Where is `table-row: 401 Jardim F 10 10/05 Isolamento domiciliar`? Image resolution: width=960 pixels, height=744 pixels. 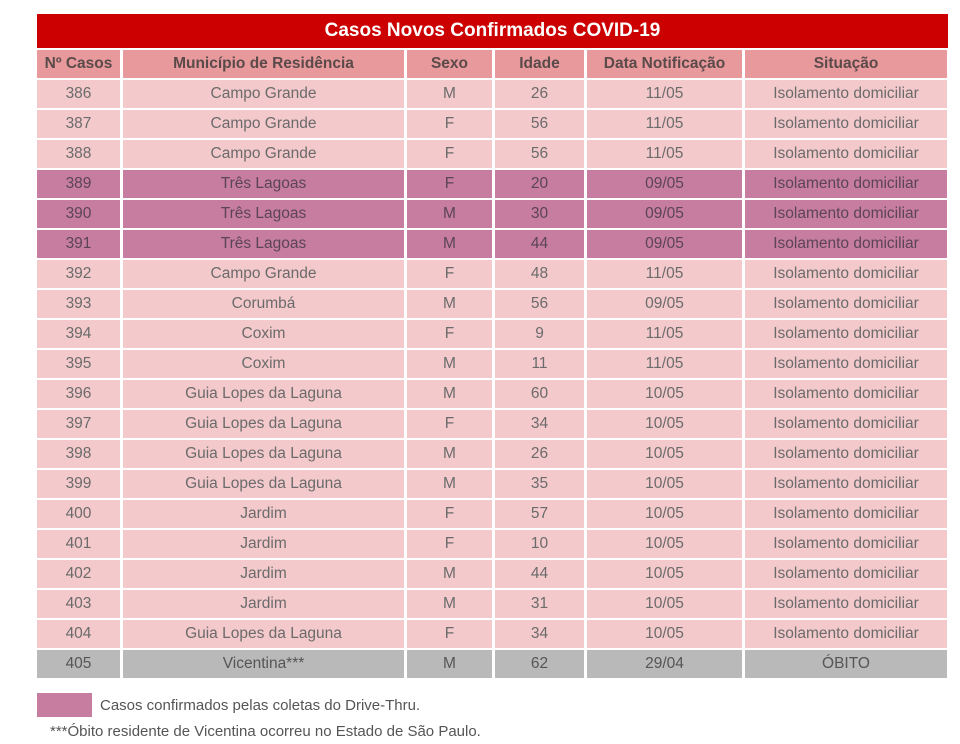
table-row: 401 Jardim F 10 10/05 Isolamento domiciliar is located at coordinates (492, 544).